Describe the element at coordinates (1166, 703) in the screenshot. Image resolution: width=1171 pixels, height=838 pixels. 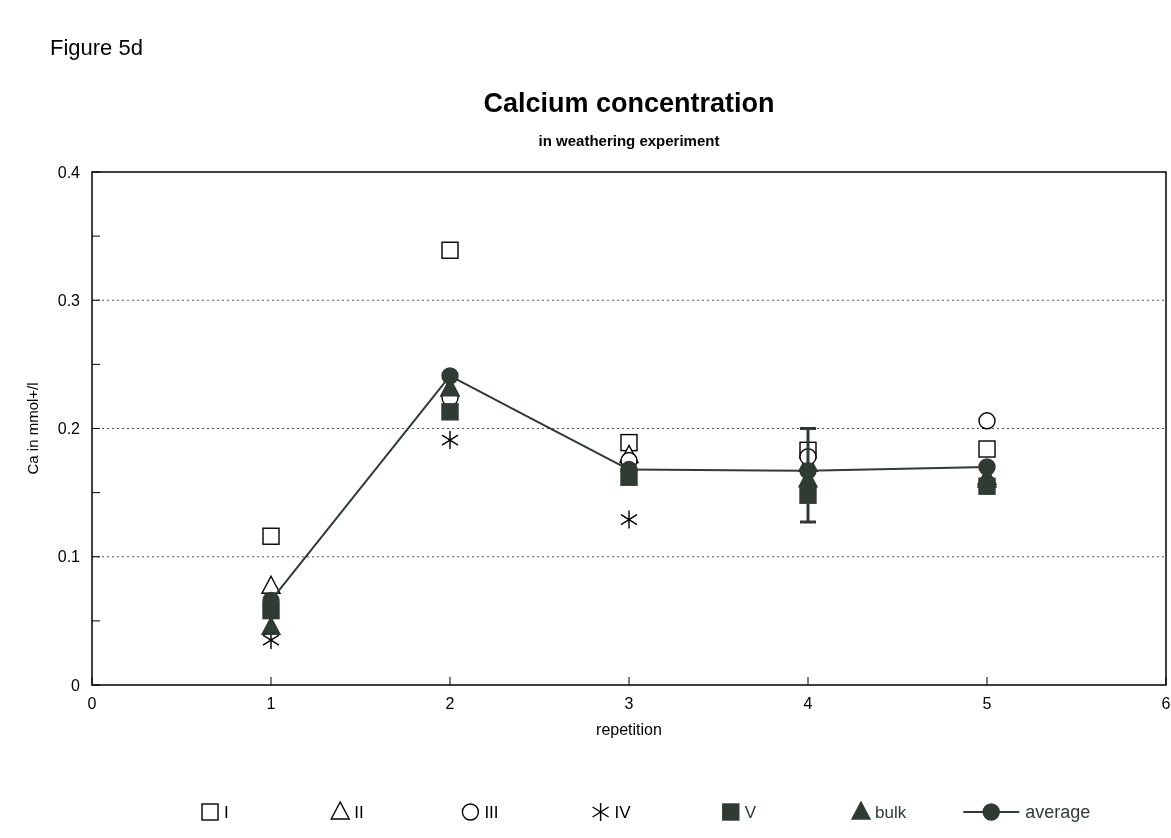
I see `x-tick-label: 6` at that location.